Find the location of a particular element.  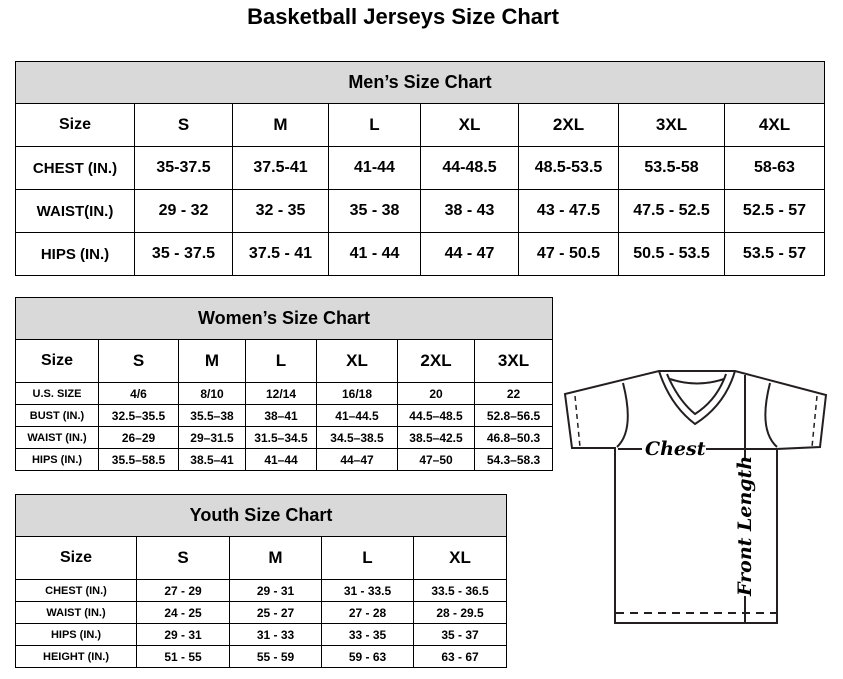

table-cell: 12/14 is located at coordinates (281, 393).